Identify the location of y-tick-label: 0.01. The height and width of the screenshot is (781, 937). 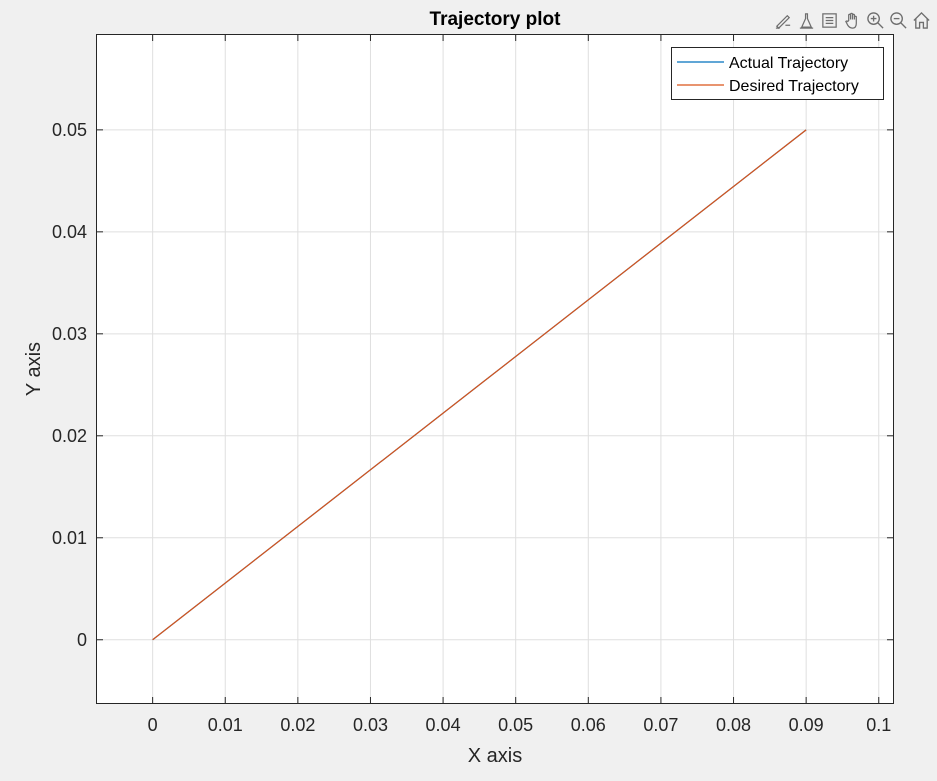
(69, 538).